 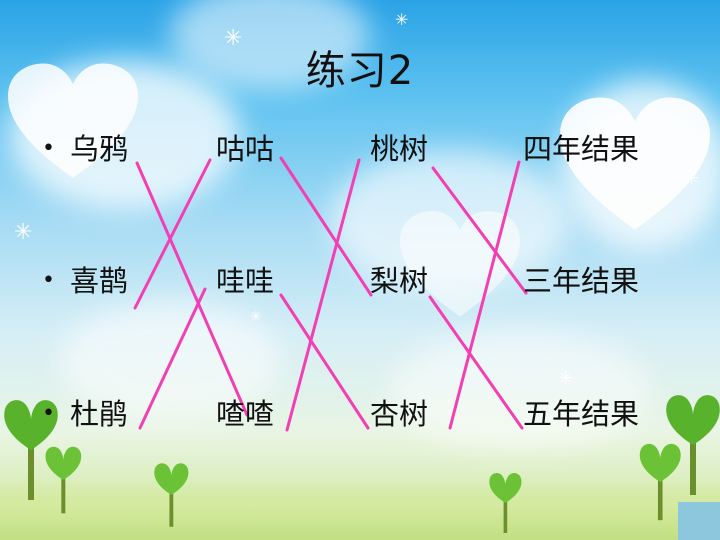 What do you see at coordinates (581, 149) in the screenshot?
I see `fruiting-time: 四年结果` at bounding box center [581, 149].